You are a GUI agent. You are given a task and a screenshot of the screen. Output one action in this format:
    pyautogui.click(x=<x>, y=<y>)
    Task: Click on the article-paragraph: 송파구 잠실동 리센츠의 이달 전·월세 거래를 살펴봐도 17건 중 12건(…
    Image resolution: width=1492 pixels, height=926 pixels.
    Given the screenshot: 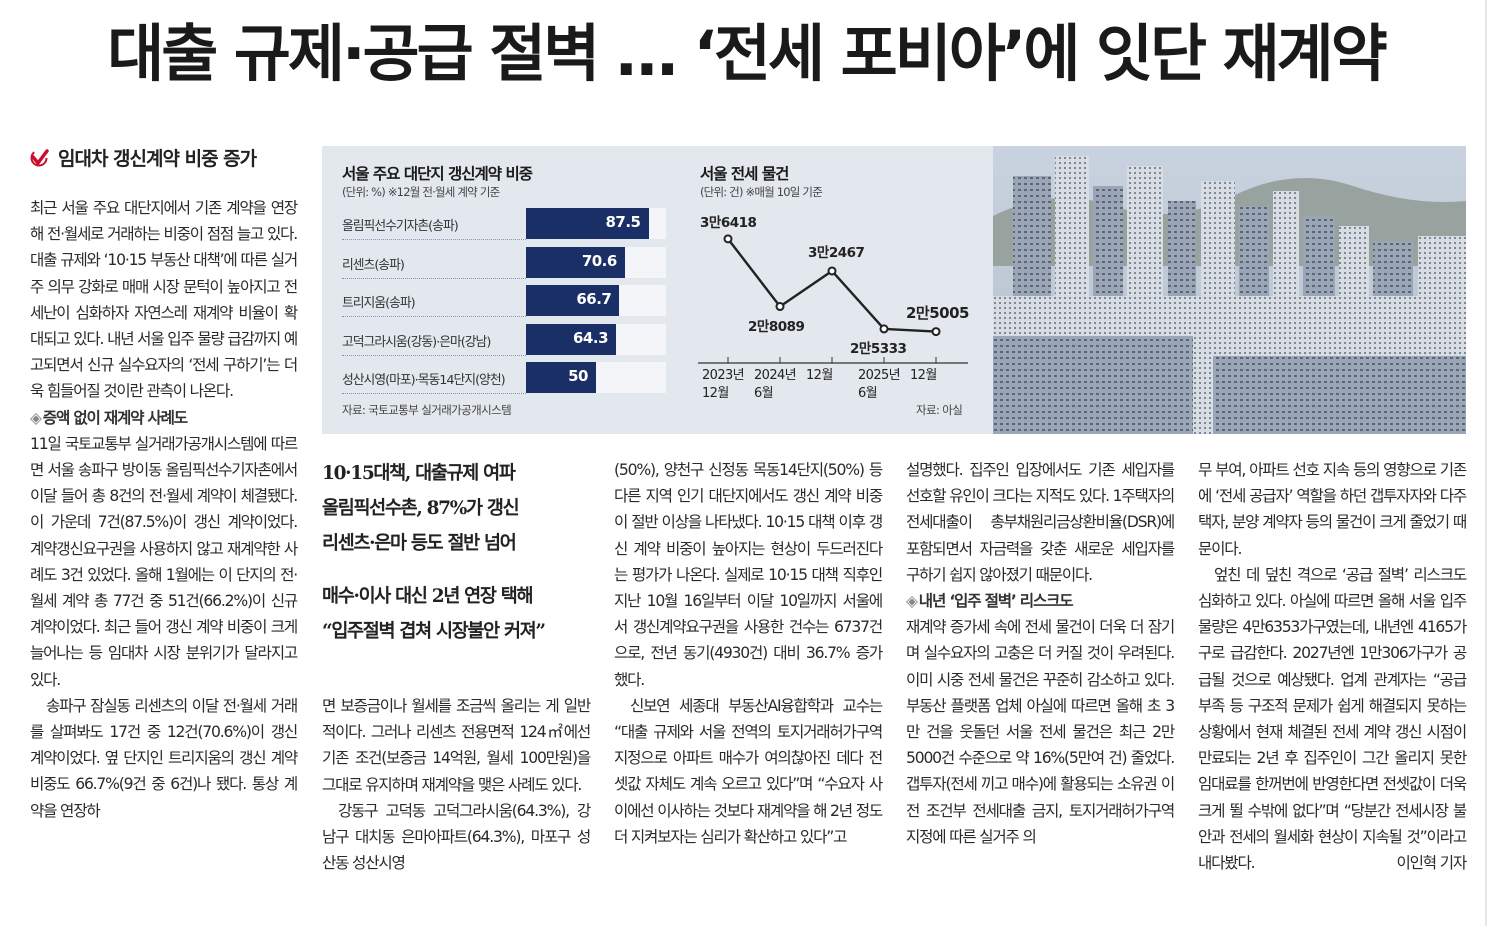 What is the action you would take?
    pyautogui.click(x=164, y=758)
    